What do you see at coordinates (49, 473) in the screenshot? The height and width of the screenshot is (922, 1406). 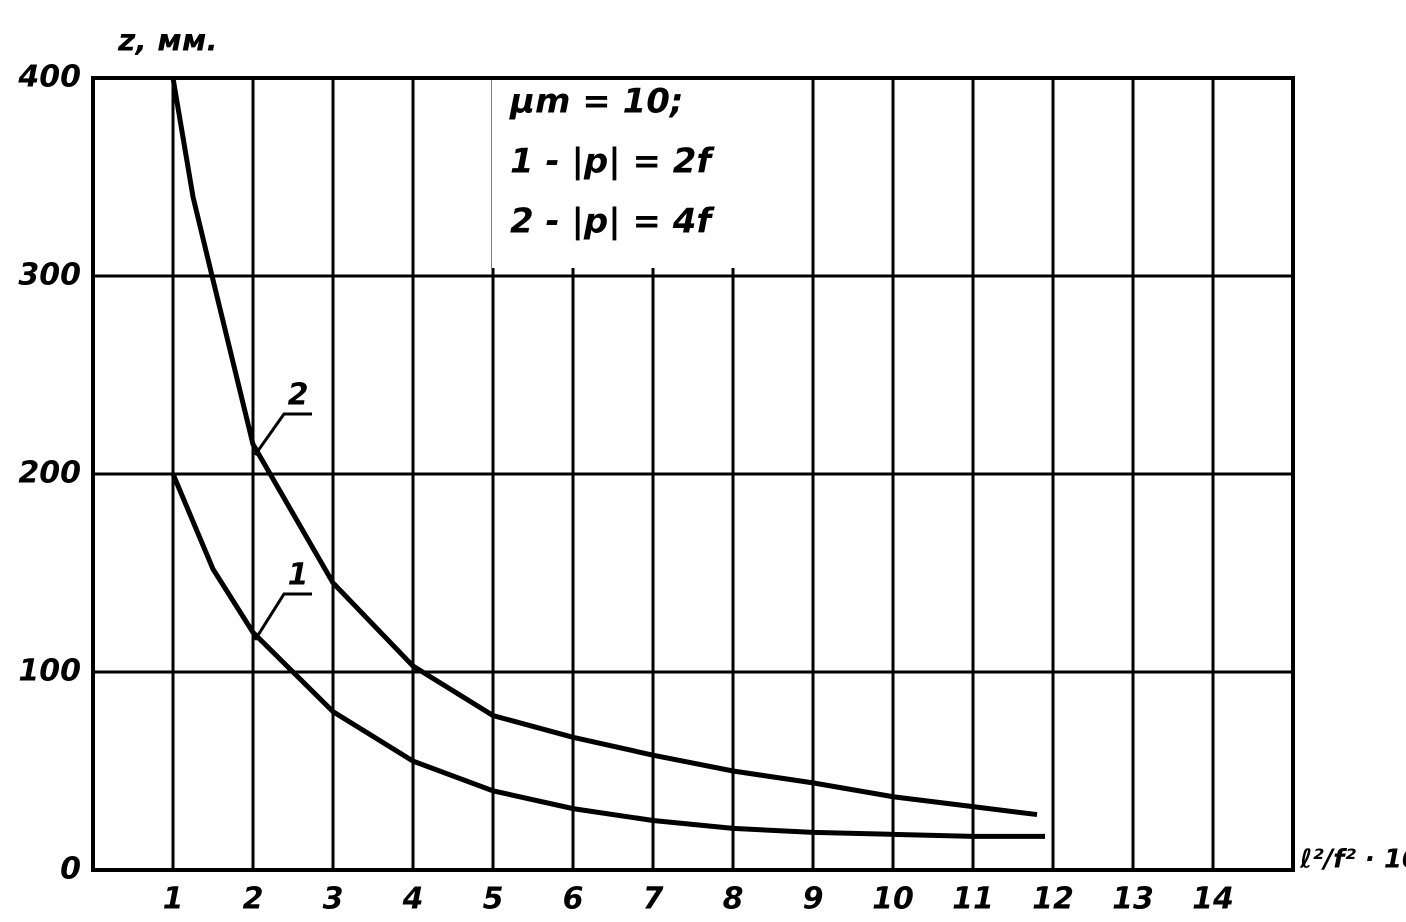 I see `y-tick-label: 200` at bounding box center [49, 473].